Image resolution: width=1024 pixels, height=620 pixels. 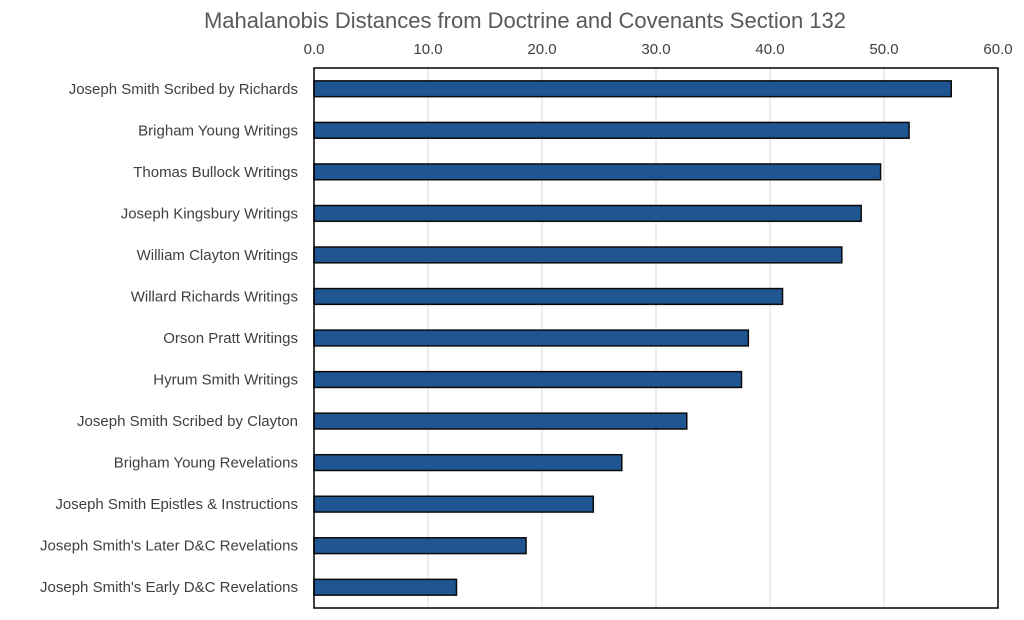 What do you see at coordinates (314, 49) in the screenshot?
I see `x-tick-label: 0.0` at bounding box center [314, 49].